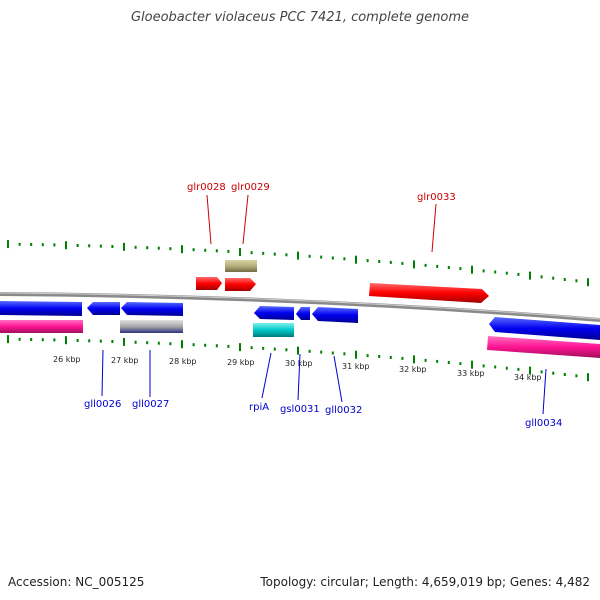 Image resolution: width=600 pixels, height=600 pixels. I want to click on cyan-feature, so click(273, 330).